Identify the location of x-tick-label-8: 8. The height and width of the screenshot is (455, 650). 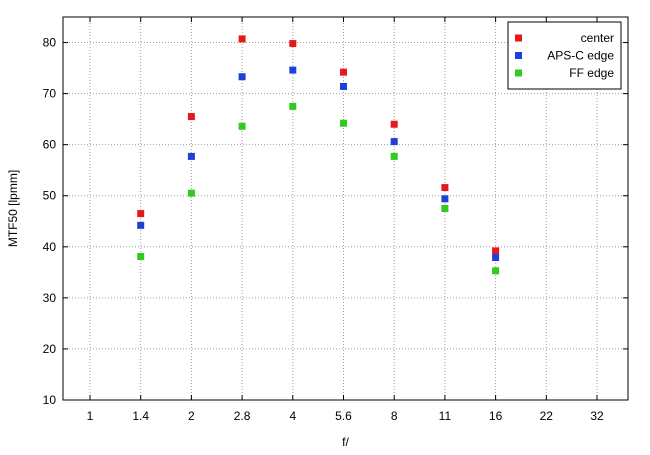
(394, 416).